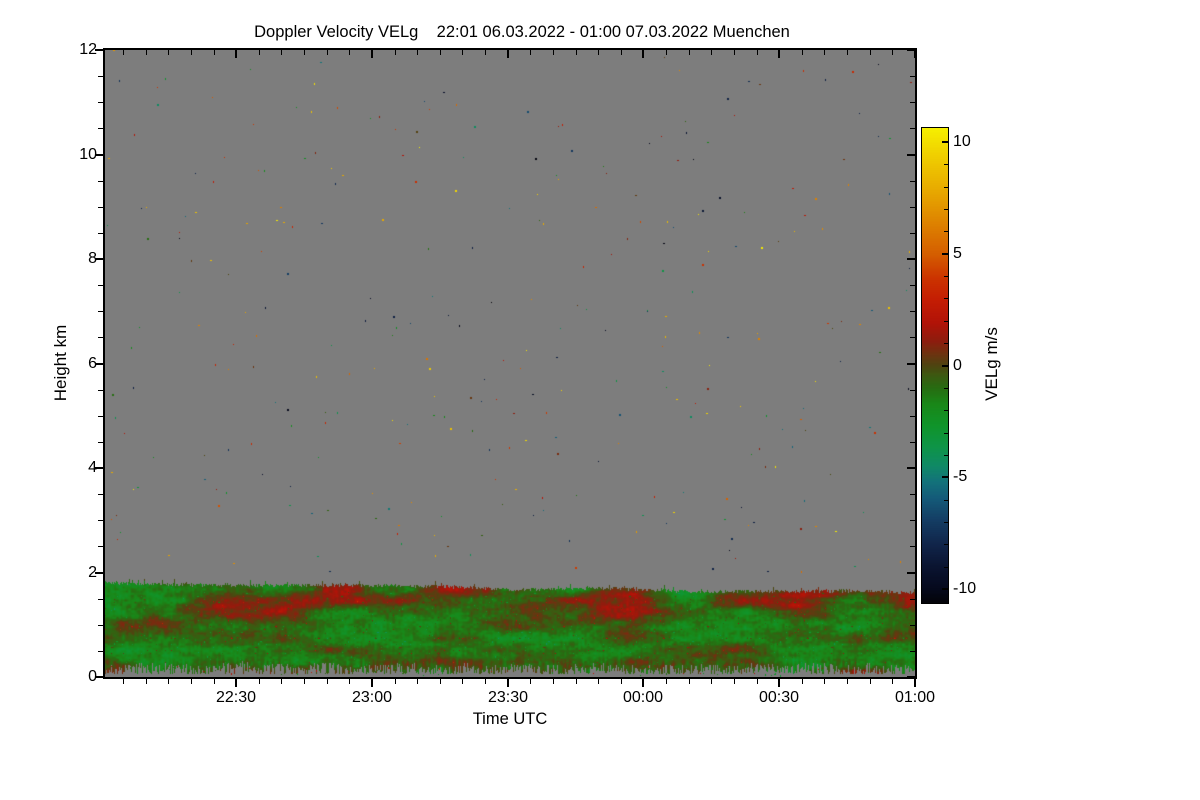 This screenshot has width=1200, height=800. Describe the element at coordinates (92, 258) in the screenshot. I see `y-tick-label: 8` at that location.